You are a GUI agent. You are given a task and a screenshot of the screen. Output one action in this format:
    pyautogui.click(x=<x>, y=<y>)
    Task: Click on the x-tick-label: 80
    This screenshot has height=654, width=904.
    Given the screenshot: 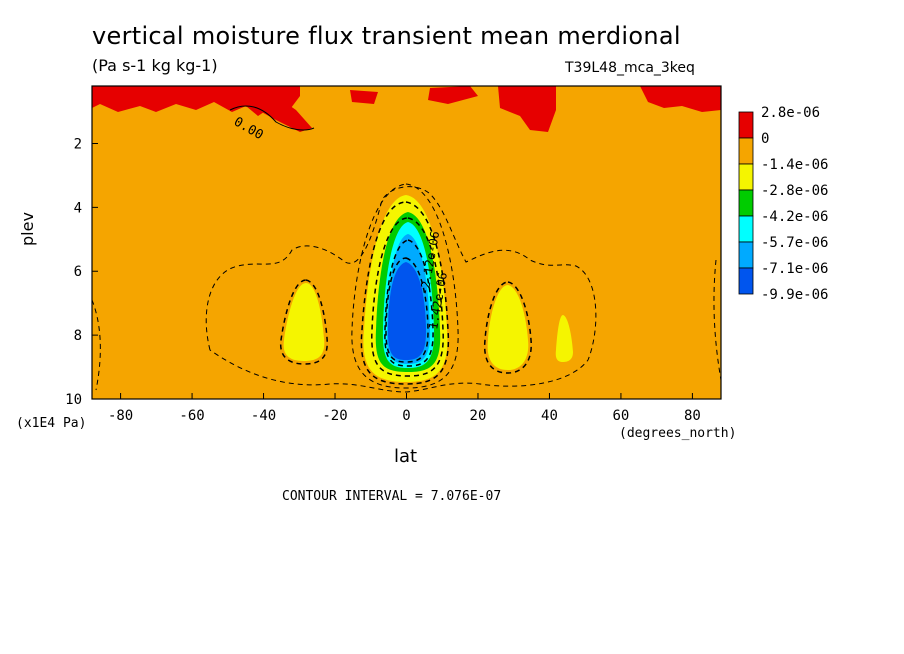 What is the action you would take?
    pyautogui.click(x=692, y=416)
    